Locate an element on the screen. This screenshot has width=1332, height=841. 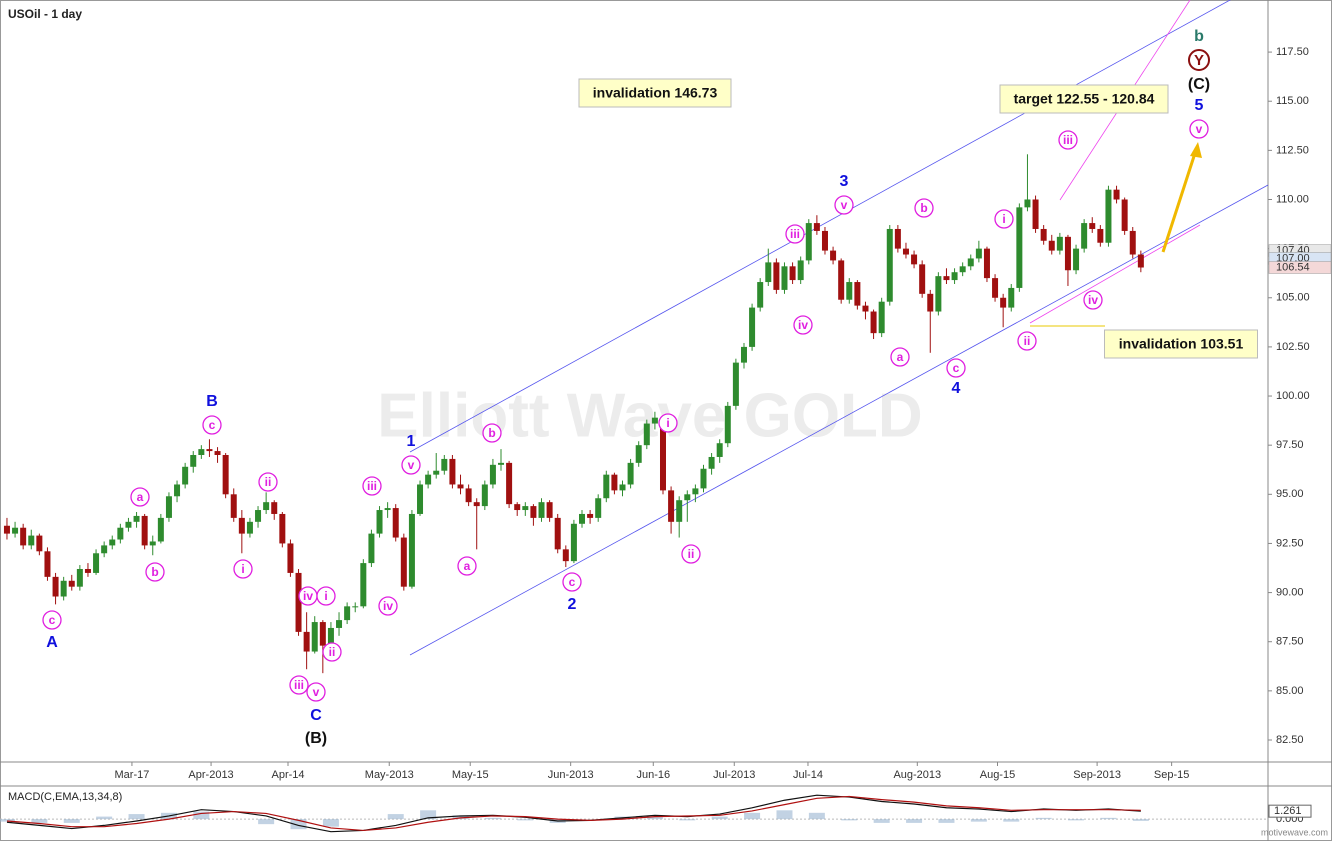
y-tick-label: 97.50 is located at coordinates (1290, 445).